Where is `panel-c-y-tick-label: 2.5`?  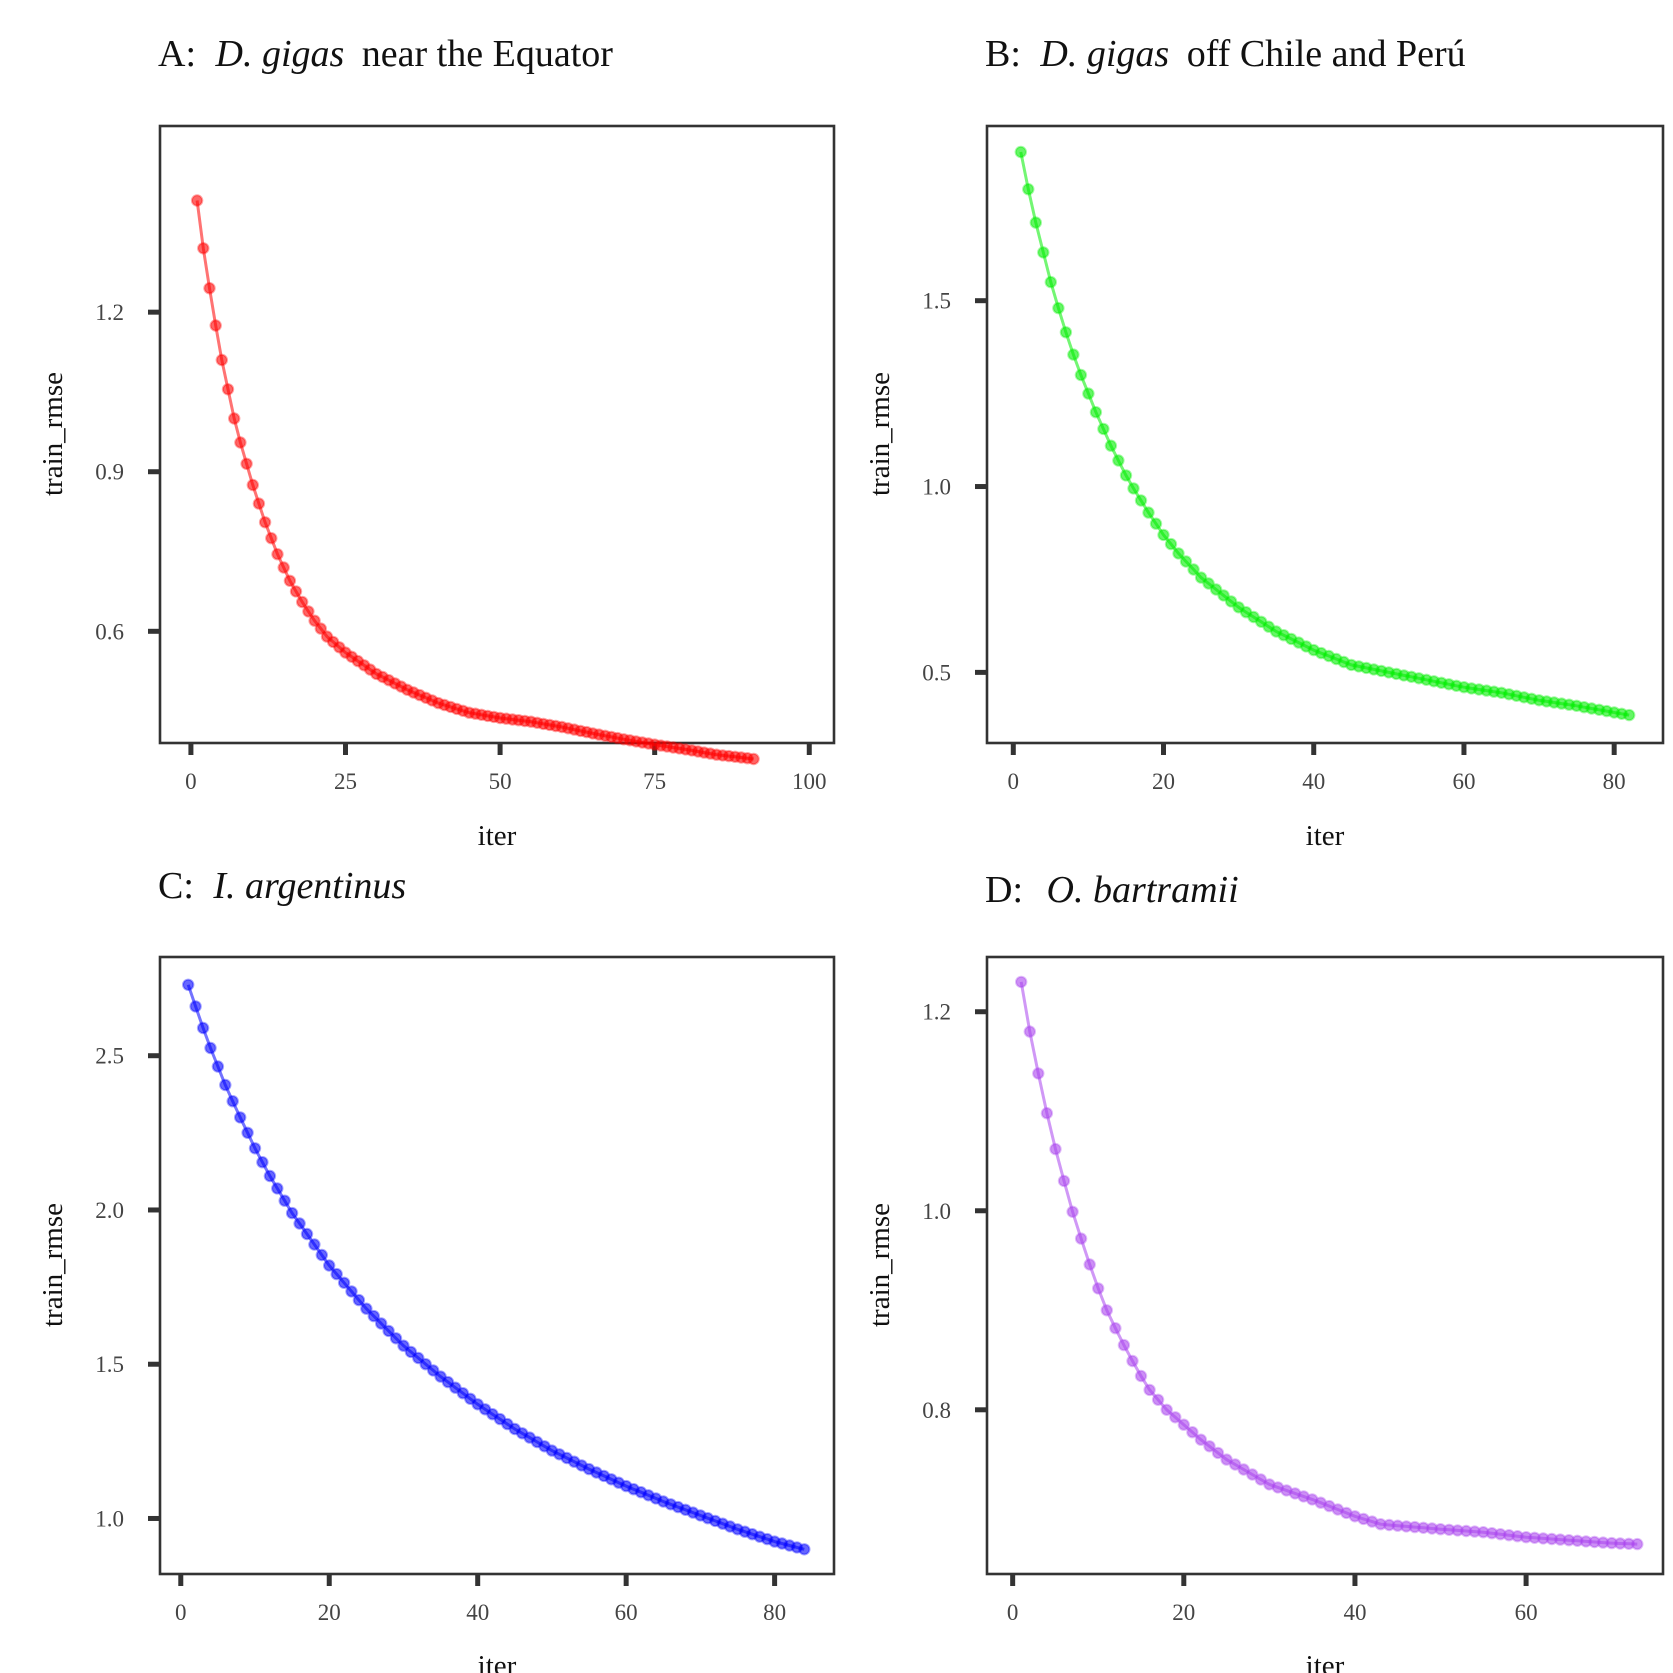 panel-c-y-tick-label: 2.5 is located at coordinates (109, 1056).